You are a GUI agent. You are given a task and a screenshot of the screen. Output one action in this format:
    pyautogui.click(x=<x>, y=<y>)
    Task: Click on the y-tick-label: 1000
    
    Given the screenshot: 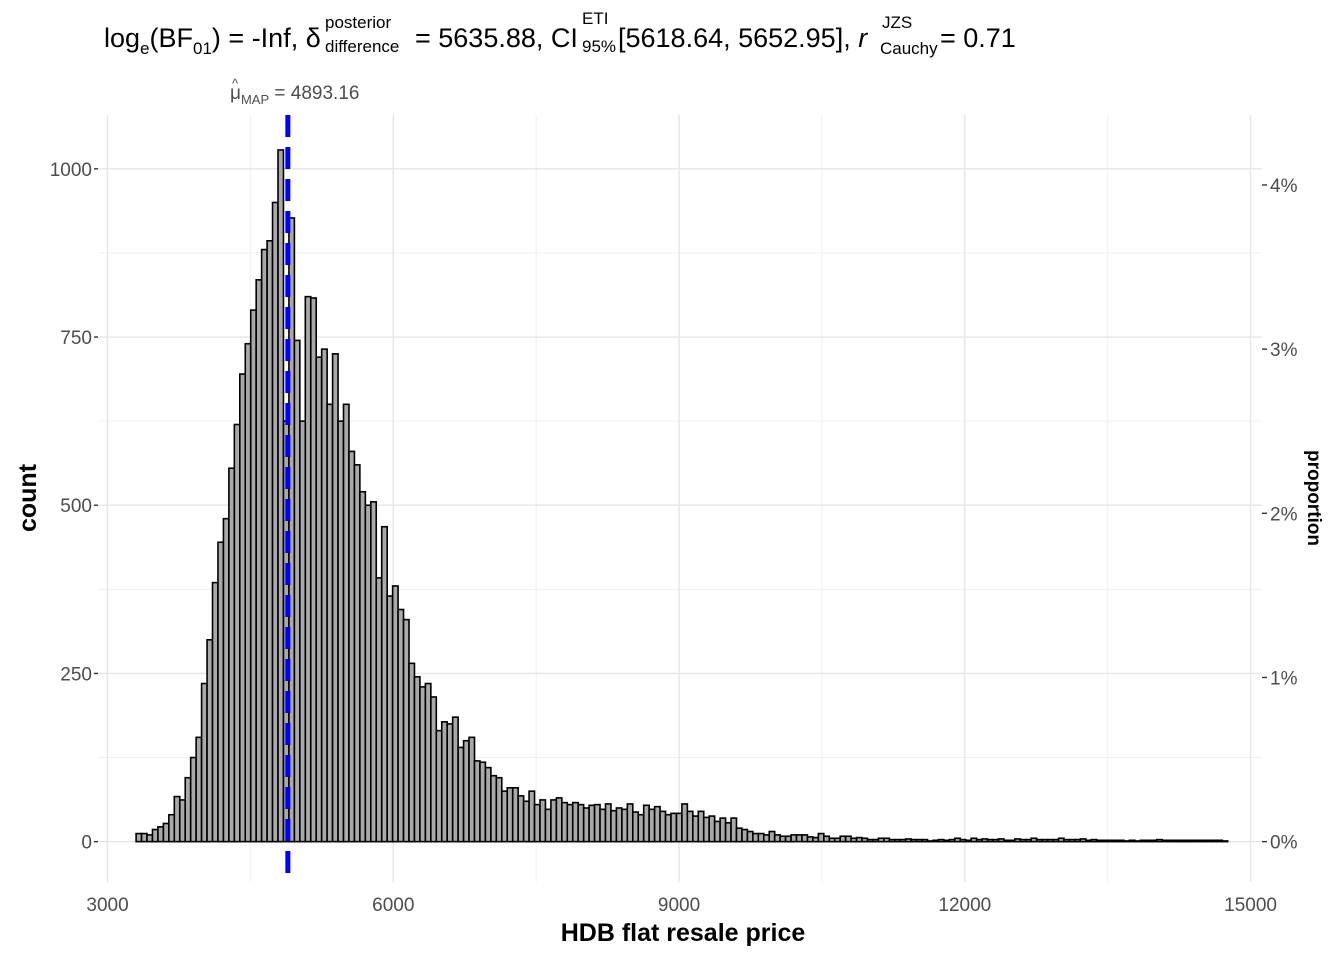 What is the action you would take?
    pyautogui.click(x=71, y=170)
    